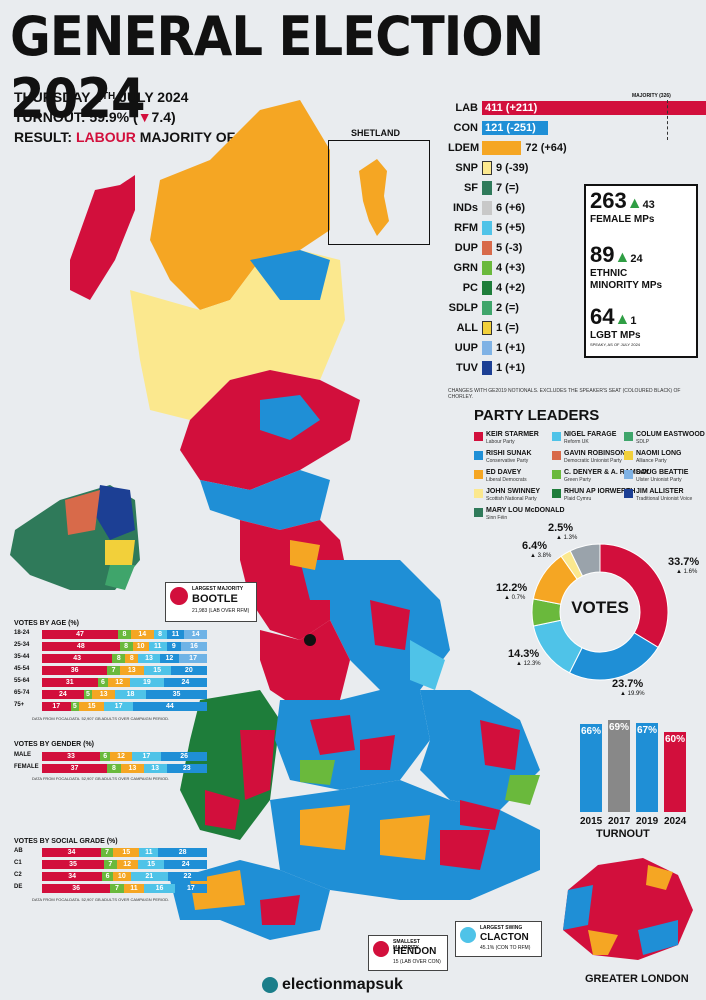  I want to click on demographic-segment: 28, so click(182, 852).